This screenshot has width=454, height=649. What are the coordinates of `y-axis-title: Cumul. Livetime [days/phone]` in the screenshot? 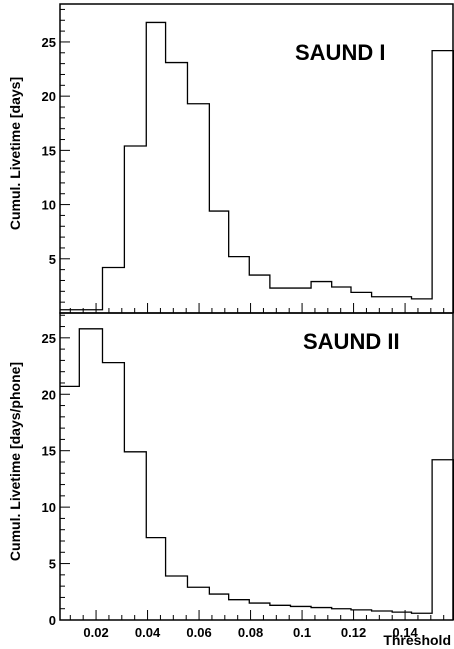 It's located at (15, 461).